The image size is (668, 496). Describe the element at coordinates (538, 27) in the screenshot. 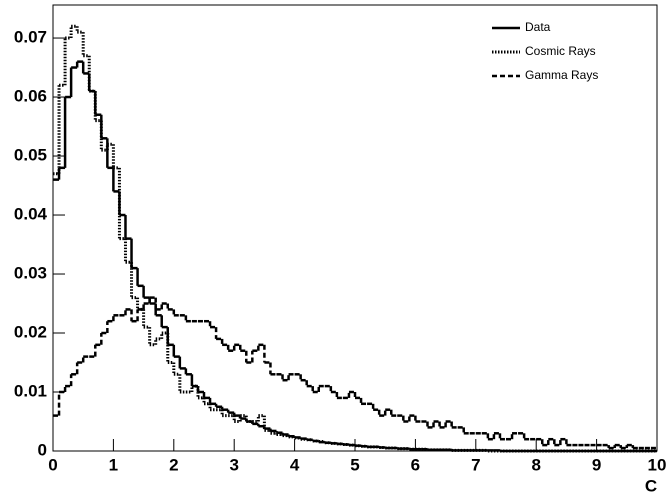

I see `legend-label: Data` at that location.